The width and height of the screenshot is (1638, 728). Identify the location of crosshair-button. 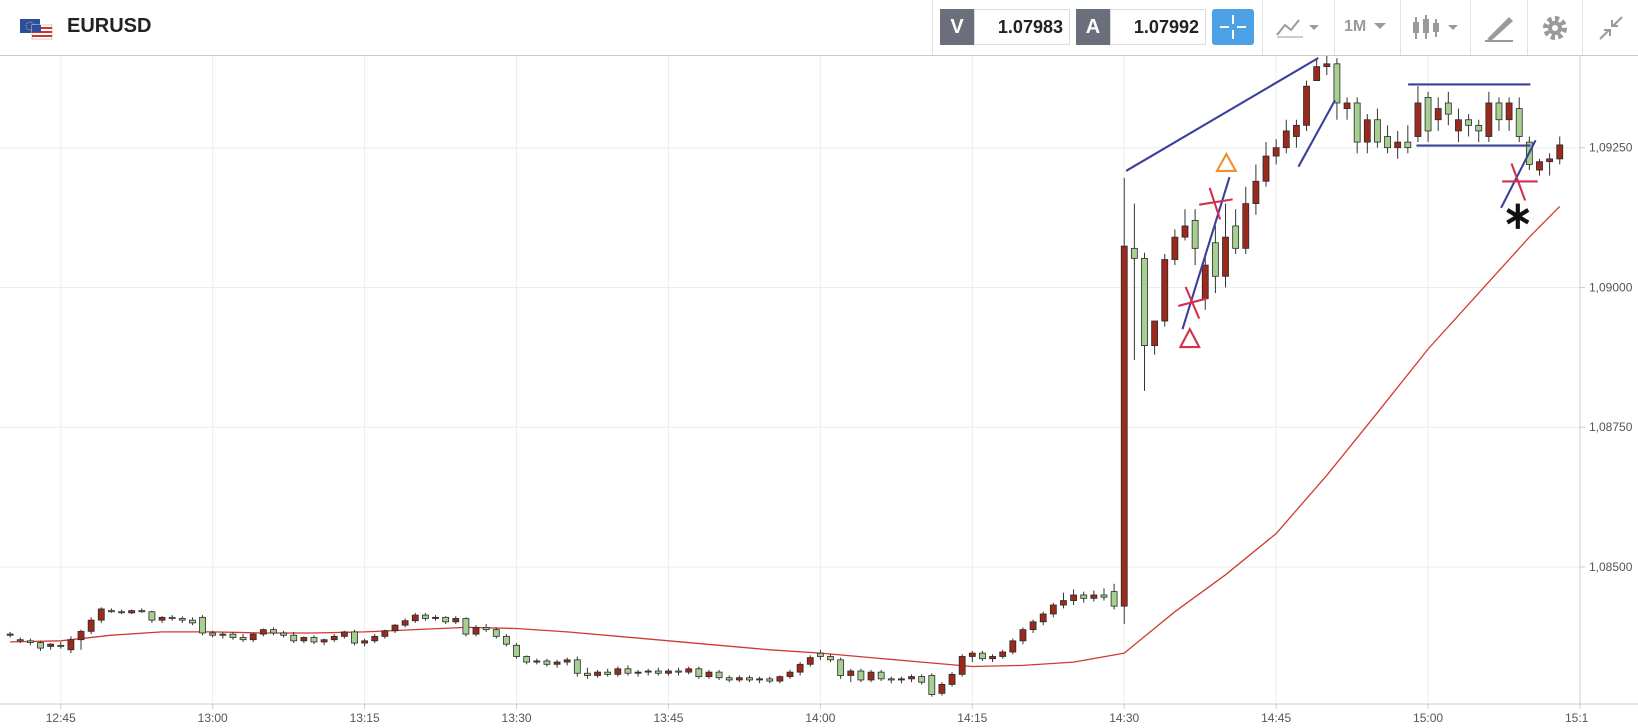
(1233, 27).